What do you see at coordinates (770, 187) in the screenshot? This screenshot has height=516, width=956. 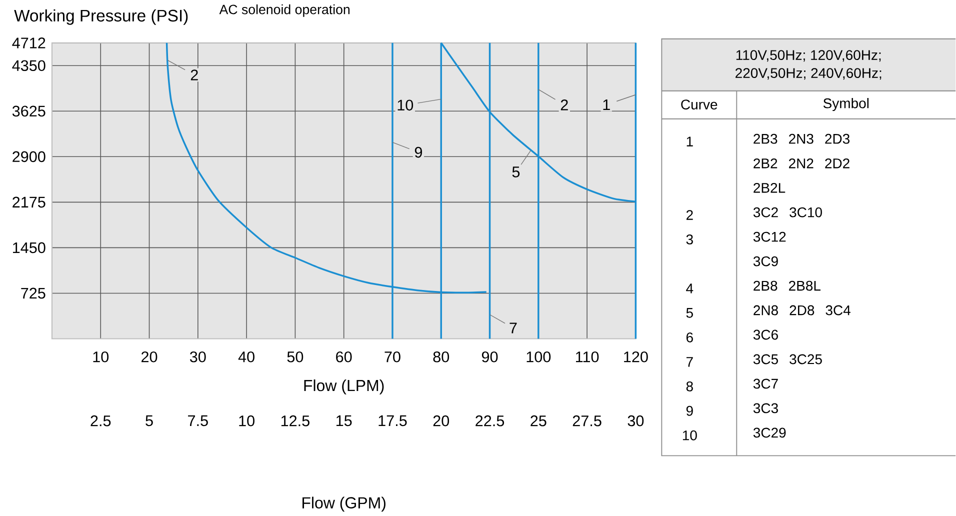 I see `text: 2B2L` at bounding box center [770, 187].